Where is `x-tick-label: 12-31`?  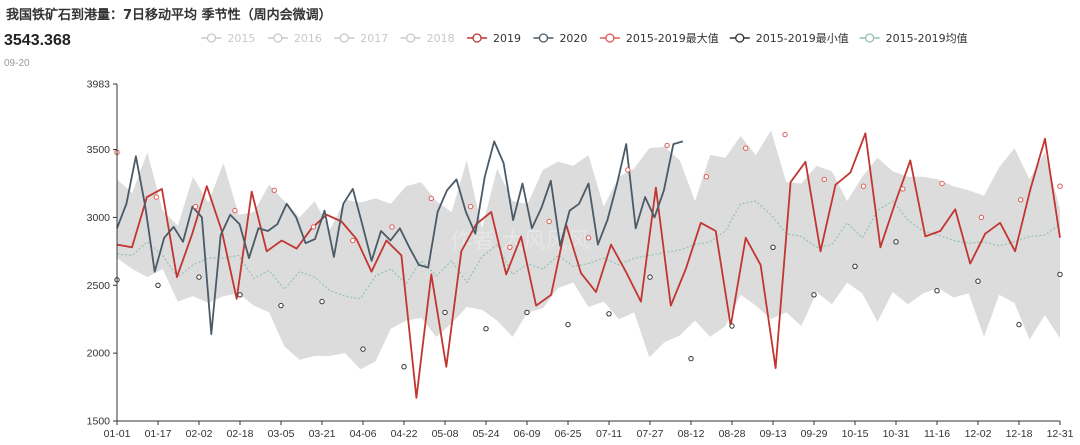 x-tick-label: 12-31 is located at coordinates (1060, 434).